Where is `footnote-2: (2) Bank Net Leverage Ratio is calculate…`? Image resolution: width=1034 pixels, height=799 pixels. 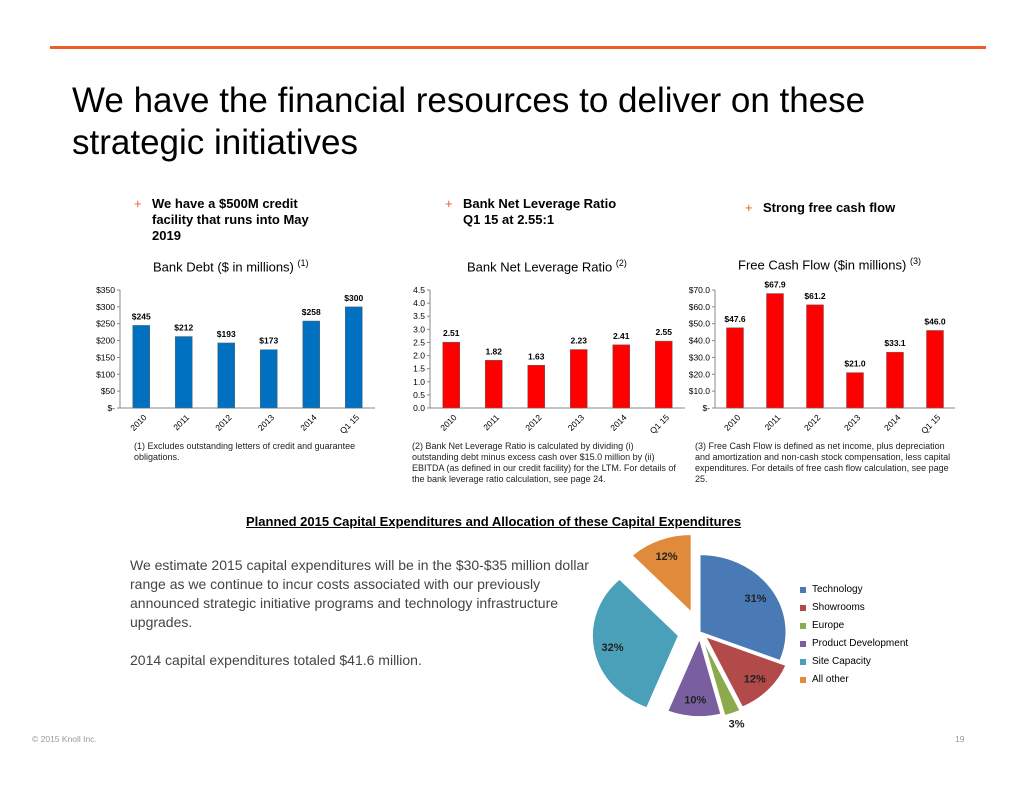 footnote-2: (2) Bank Net Leverage Ratio is calculate… is located at coordinates (544, 462).